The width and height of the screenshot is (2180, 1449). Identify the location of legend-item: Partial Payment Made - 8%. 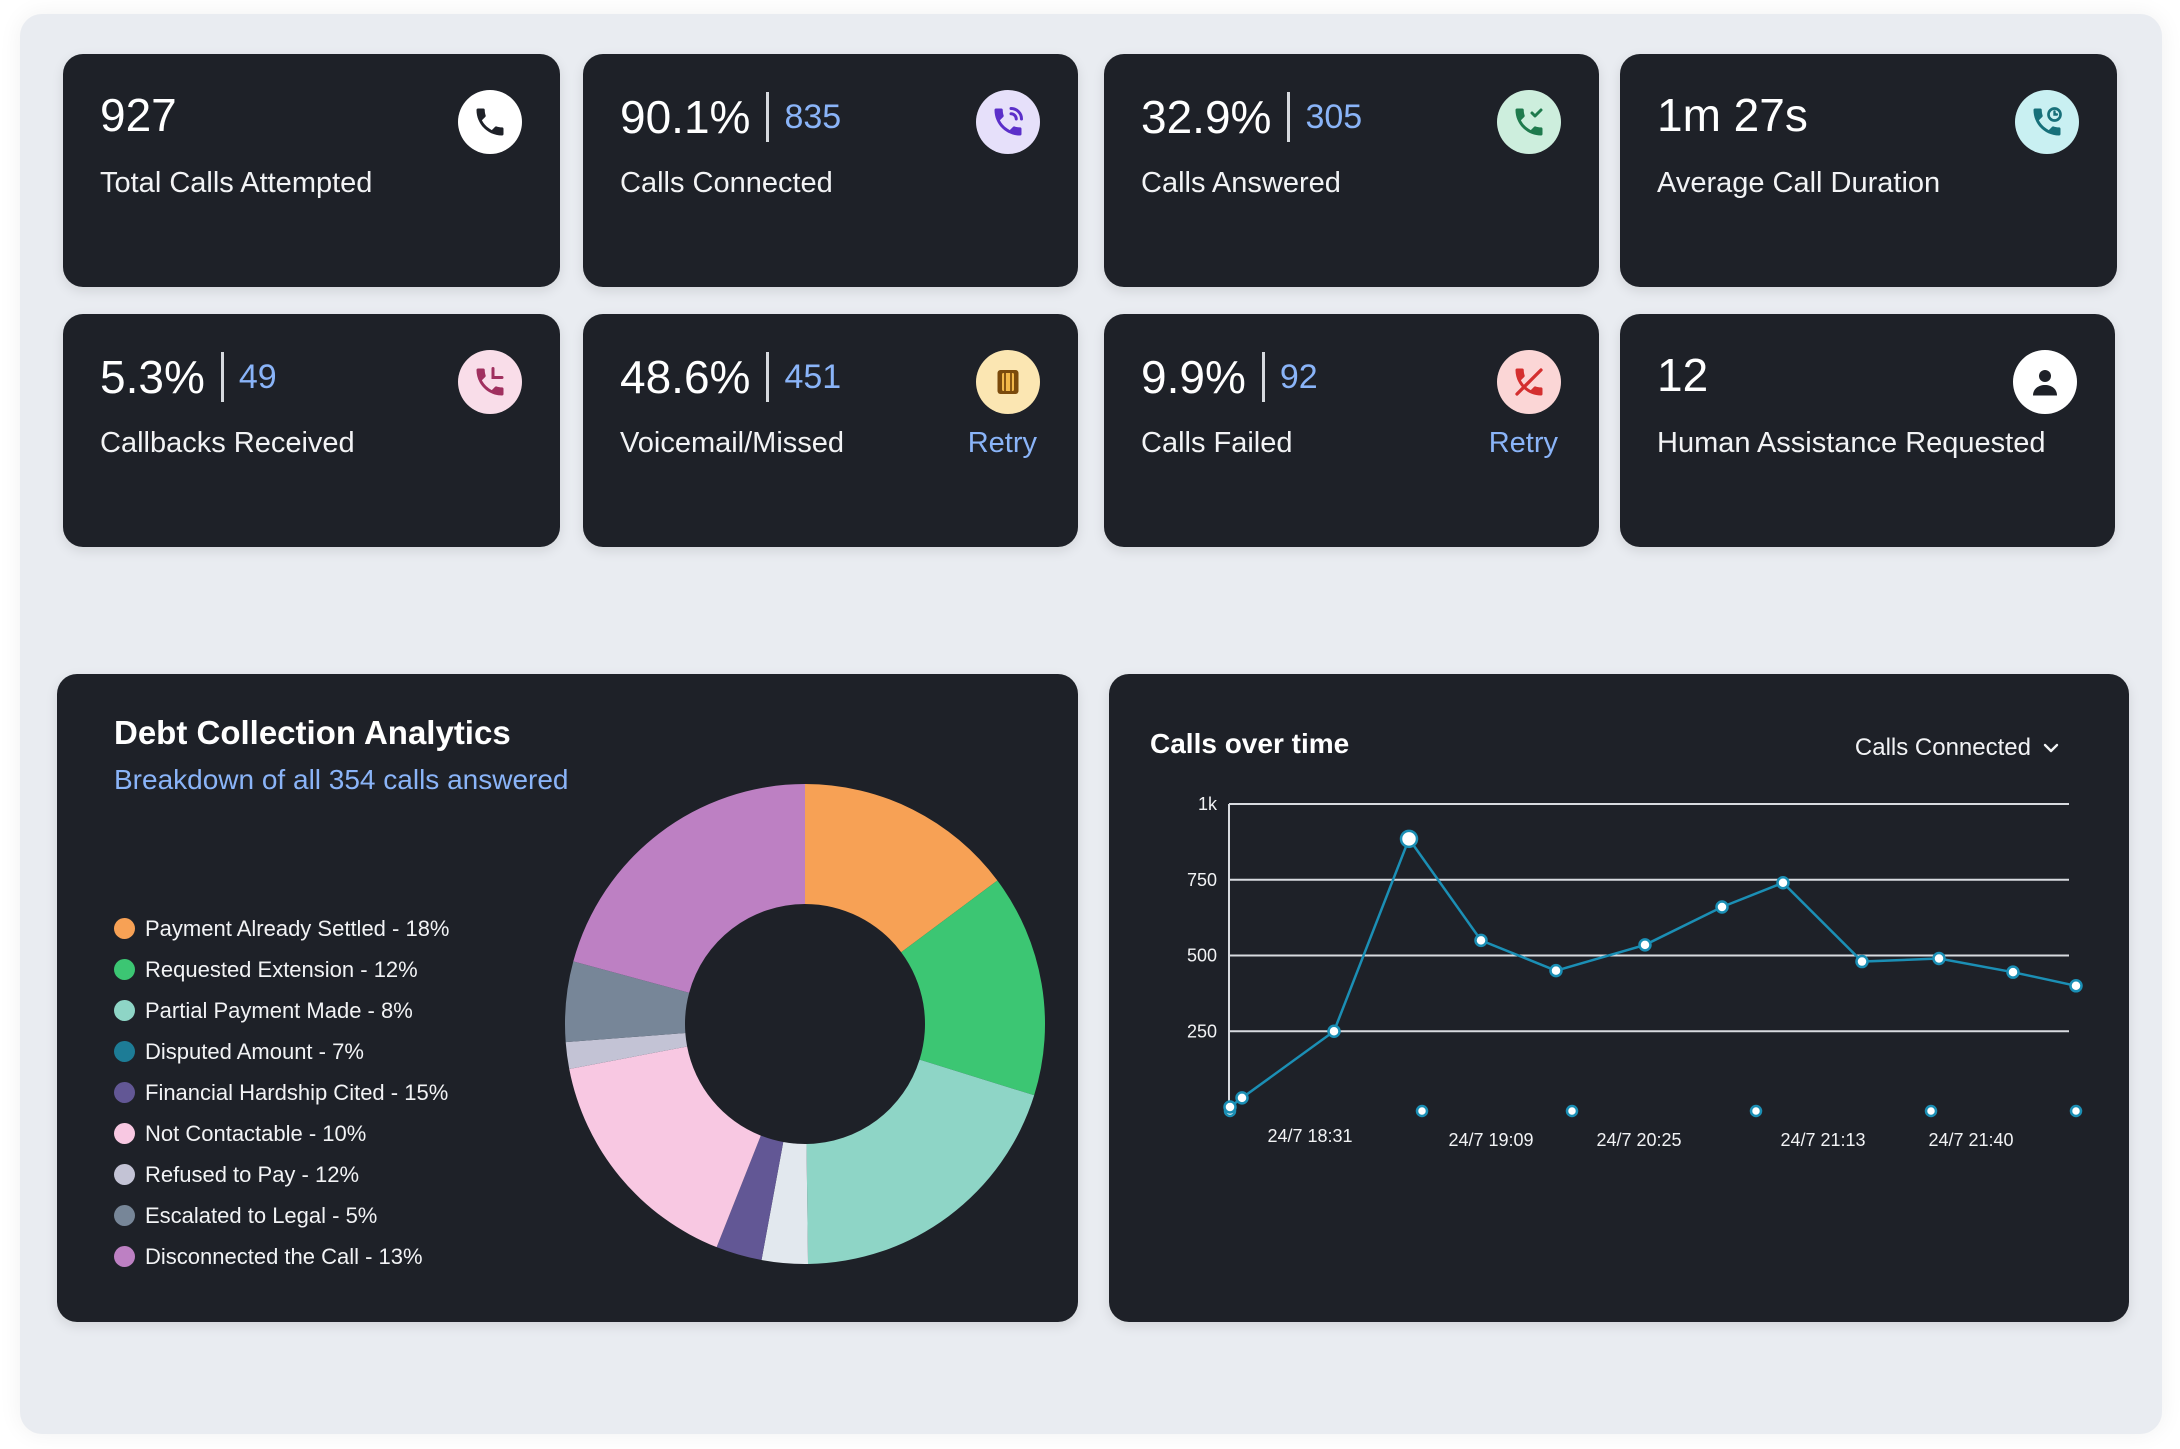
(282, 1010).